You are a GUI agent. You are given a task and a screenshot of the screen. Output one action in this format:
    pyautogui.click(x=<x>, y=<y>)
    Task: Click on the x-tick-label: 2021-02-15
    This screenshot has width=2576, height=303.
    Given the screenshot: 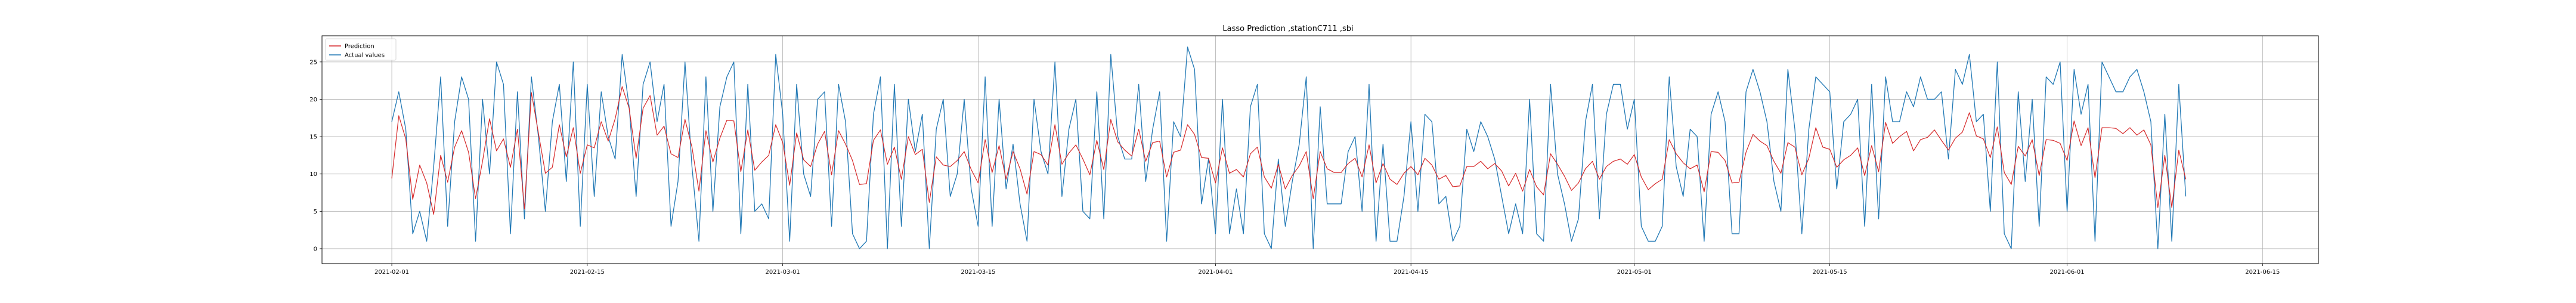 What is the action you would take?
    pyautogui.click(x=588, y=273)
    